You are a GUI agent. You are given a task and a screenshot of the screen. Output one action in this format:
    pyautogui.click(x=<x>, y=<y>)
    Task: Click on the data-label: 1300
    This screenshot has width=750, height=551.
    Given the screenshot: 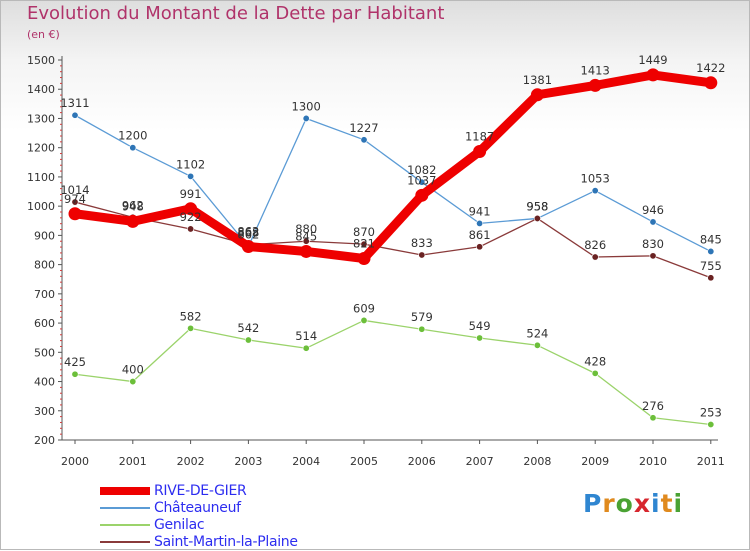 What is the action you would take?
    pyautogui.click(x=306, y=106)
    